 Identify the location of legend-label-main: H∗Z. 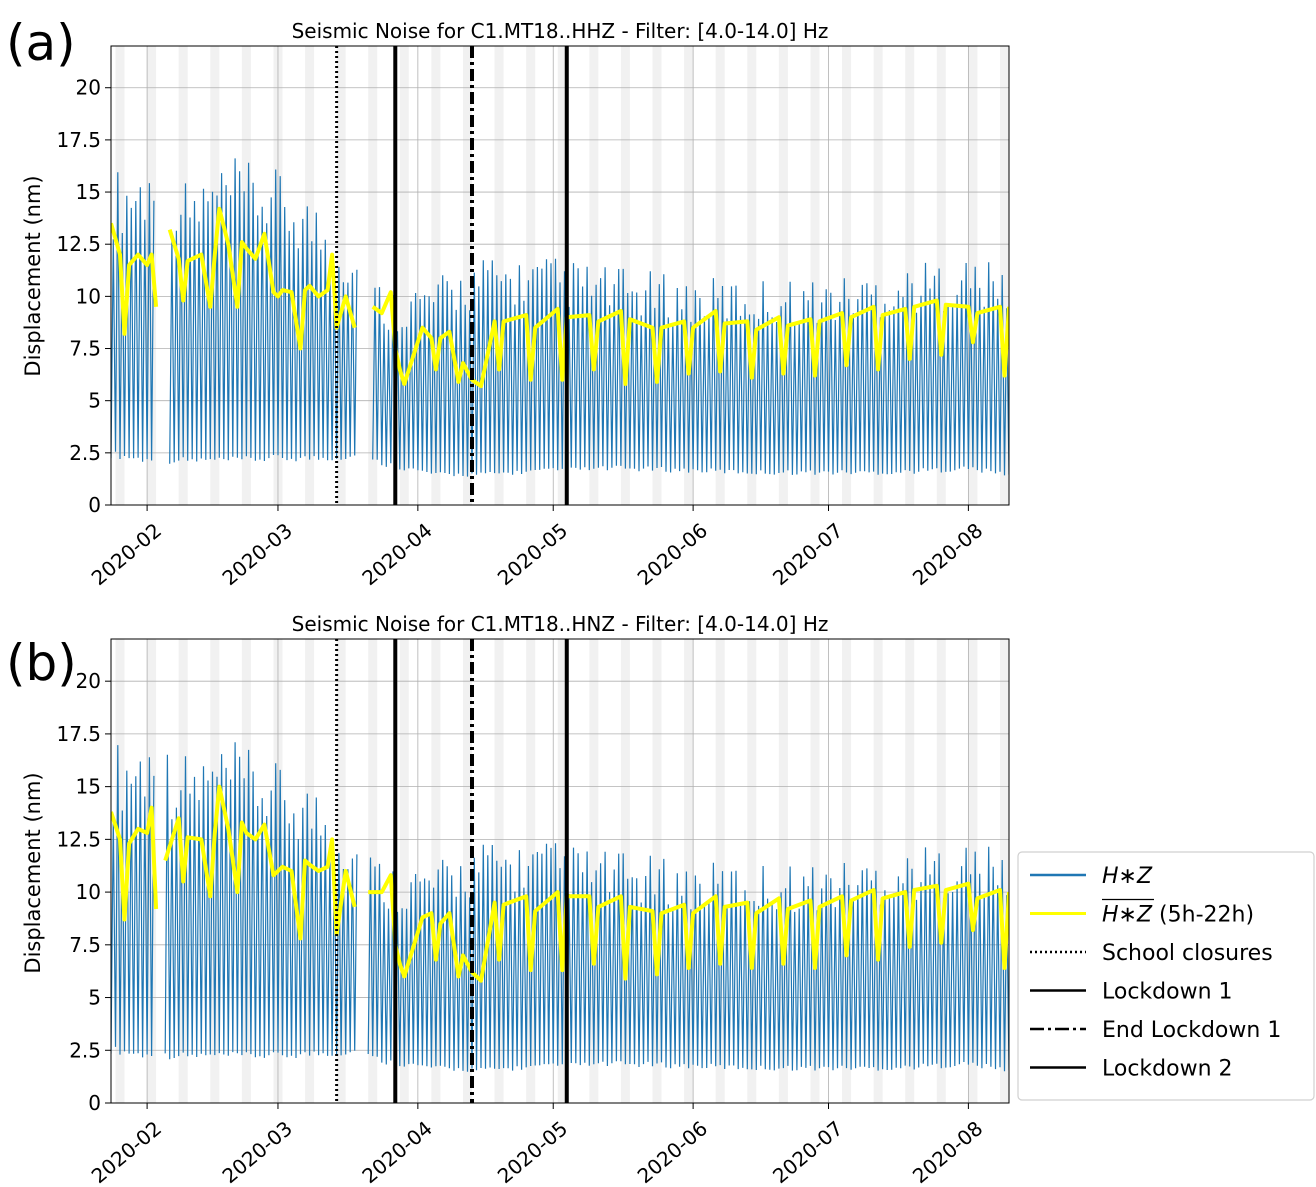
(1127, 876).